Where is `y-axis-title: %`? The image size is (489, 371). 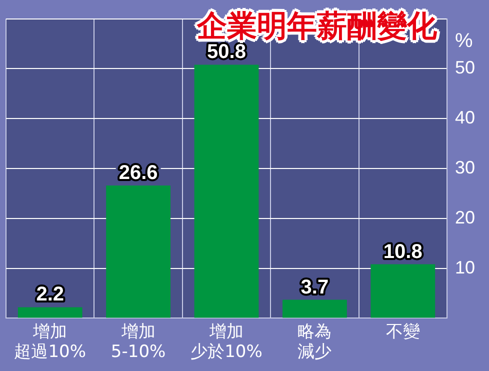
y-axis-title: % is located at coordinates (464, 41).